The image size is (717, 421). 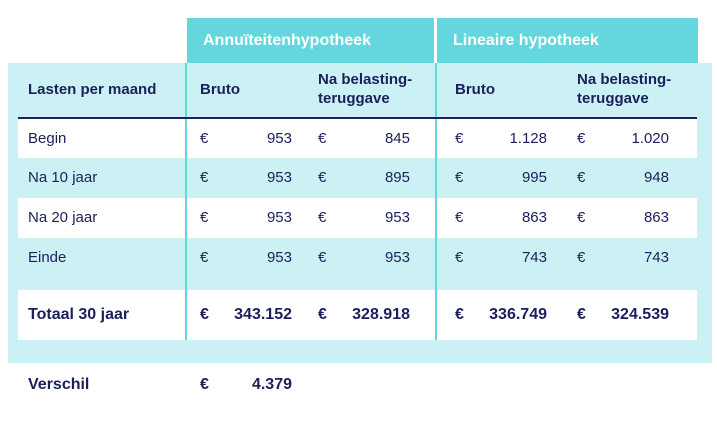 What do you see at coordinates (650, 138) in the screenshot?
I see `cell-value-lineair-net: 1.020` at bounding box center [650, 138].